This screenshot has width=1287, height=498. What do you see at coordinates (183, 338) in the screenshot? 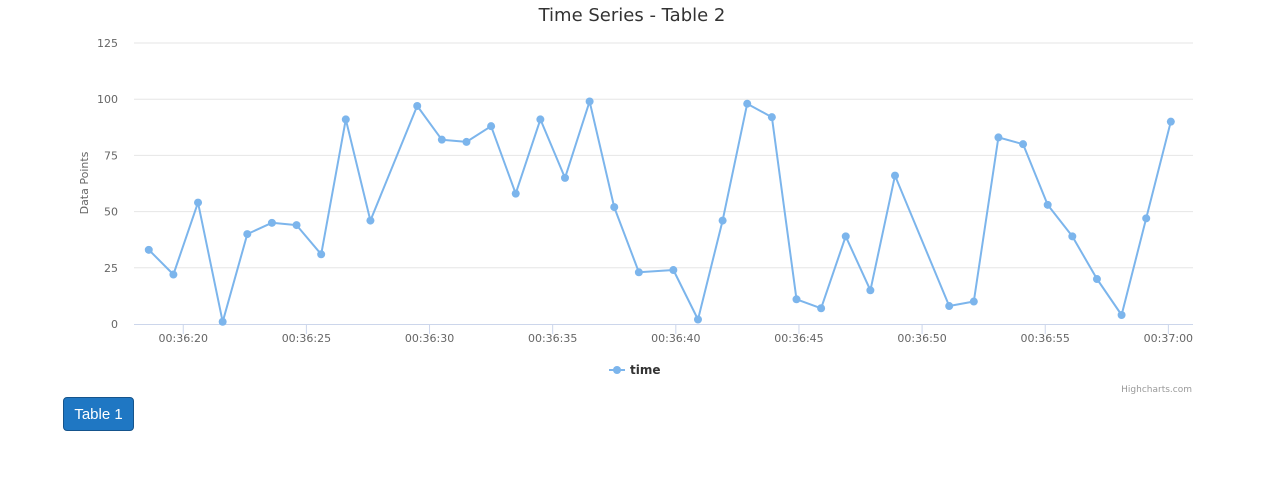
I see `x-tick-label: 00:36:20` at bounding box center [183, 338].